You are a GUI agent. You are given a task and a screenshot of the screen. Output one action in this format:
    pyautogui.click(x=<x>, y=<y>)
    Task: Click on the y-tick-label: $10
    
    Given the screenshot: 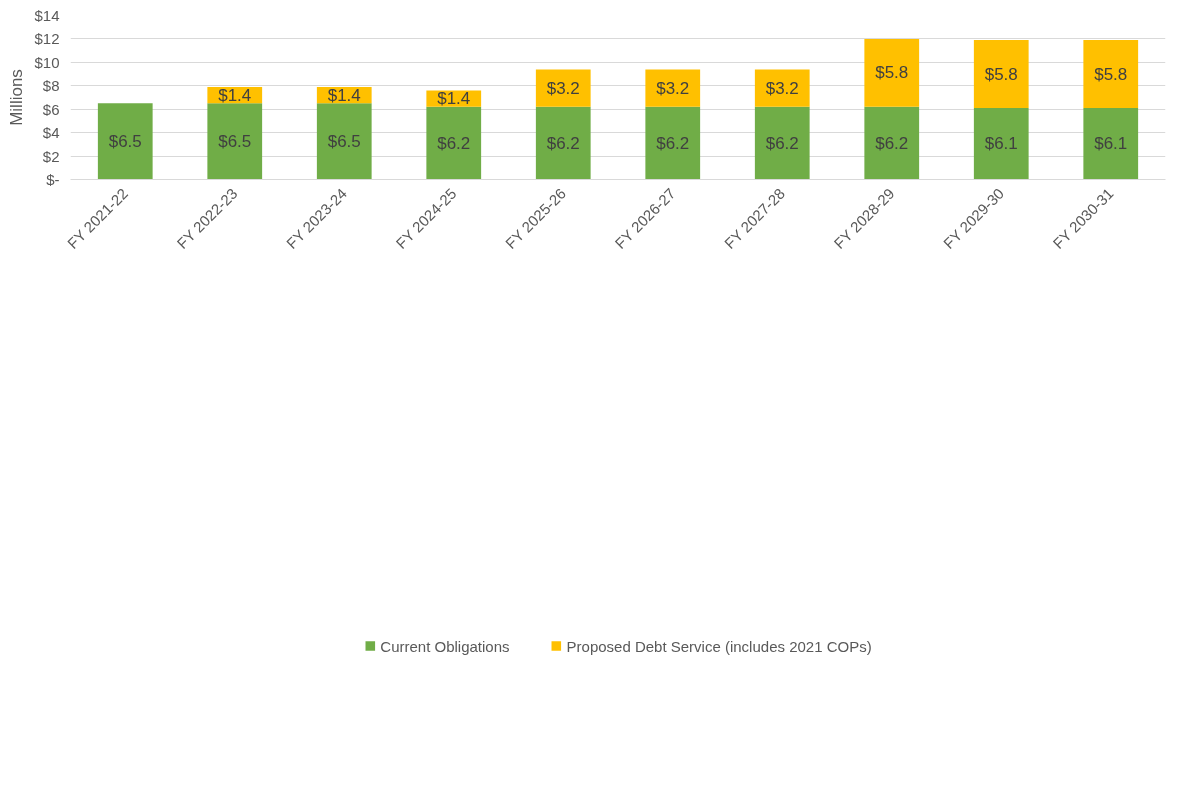 What is the action you would take?
    pyautogui.click(x=47, y=62)
    